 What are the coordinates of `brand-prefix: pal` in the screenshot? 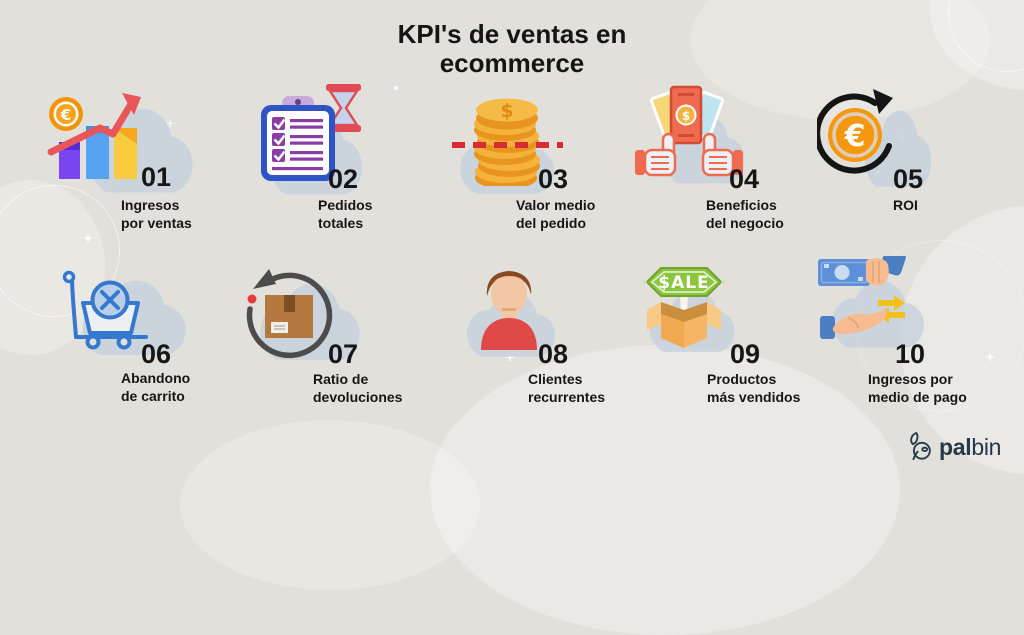 It's located at (955, 446).